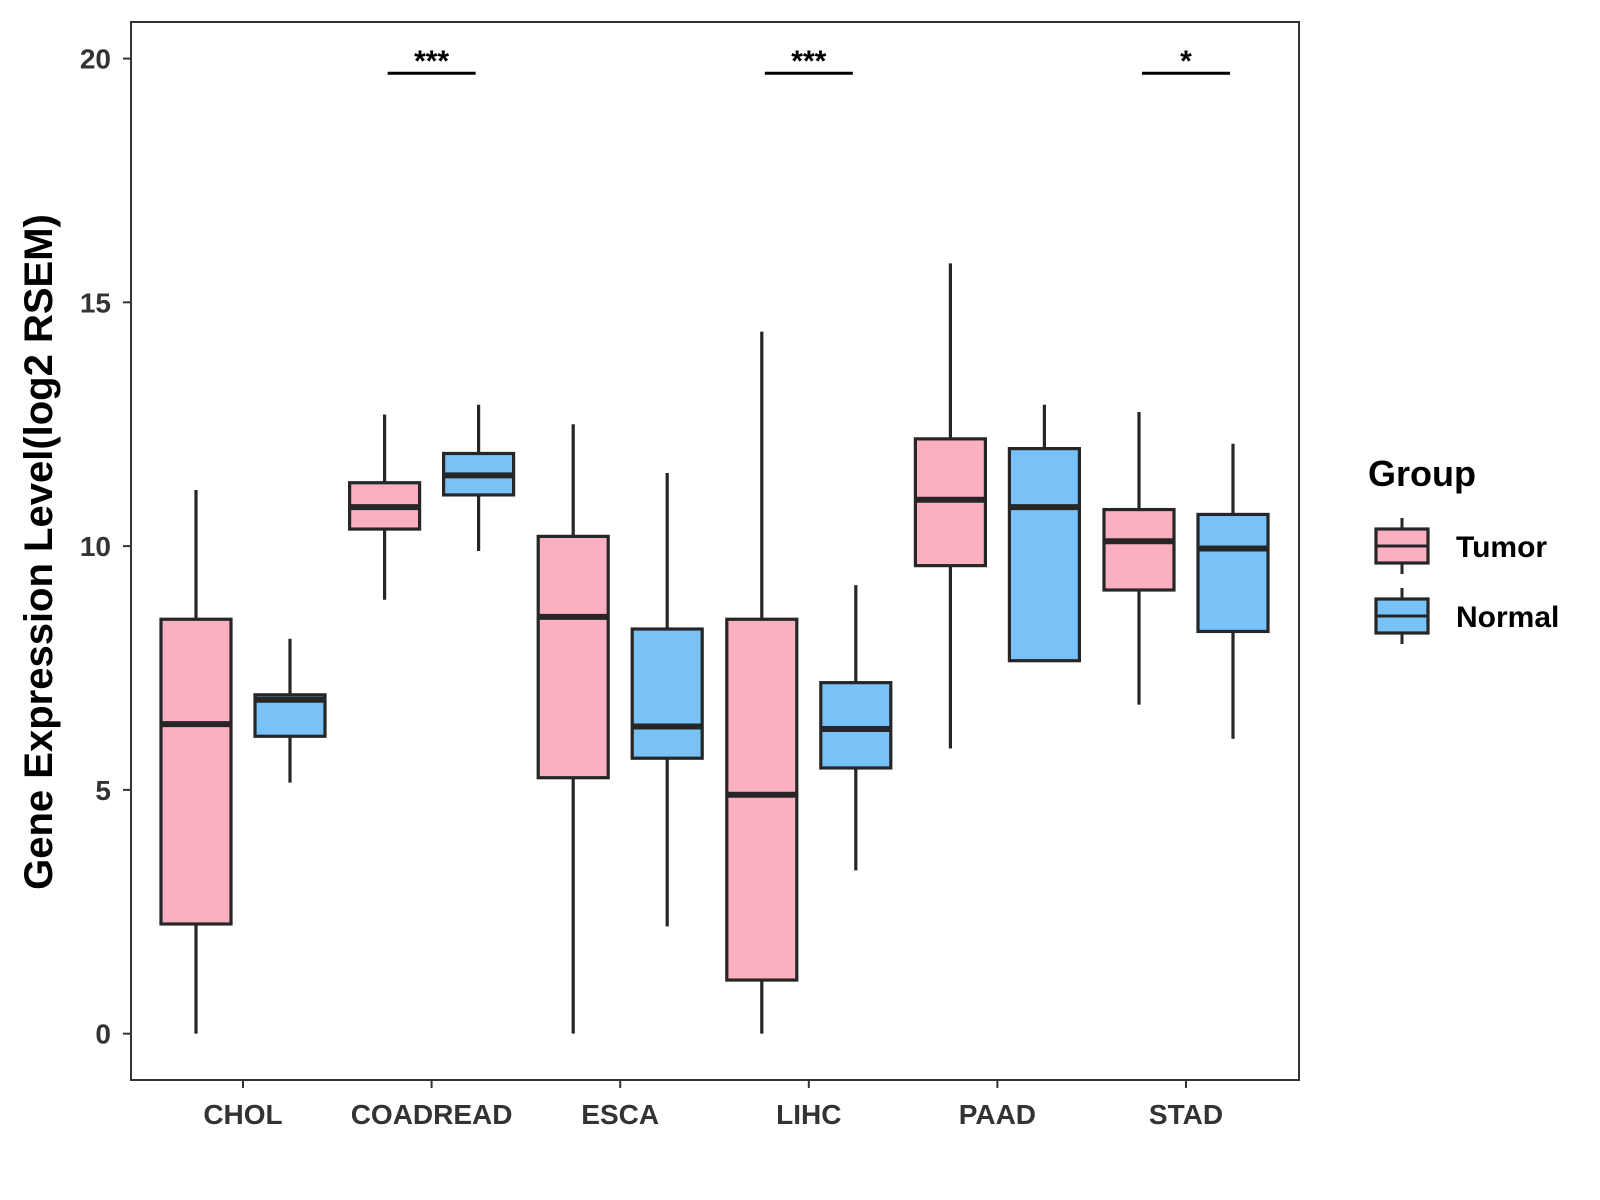 This screenshot has width=1600, height=1200. Describe the element at coordinates (1501, 547) in the screenshot. I see `legend-label: Tumor` at that location.